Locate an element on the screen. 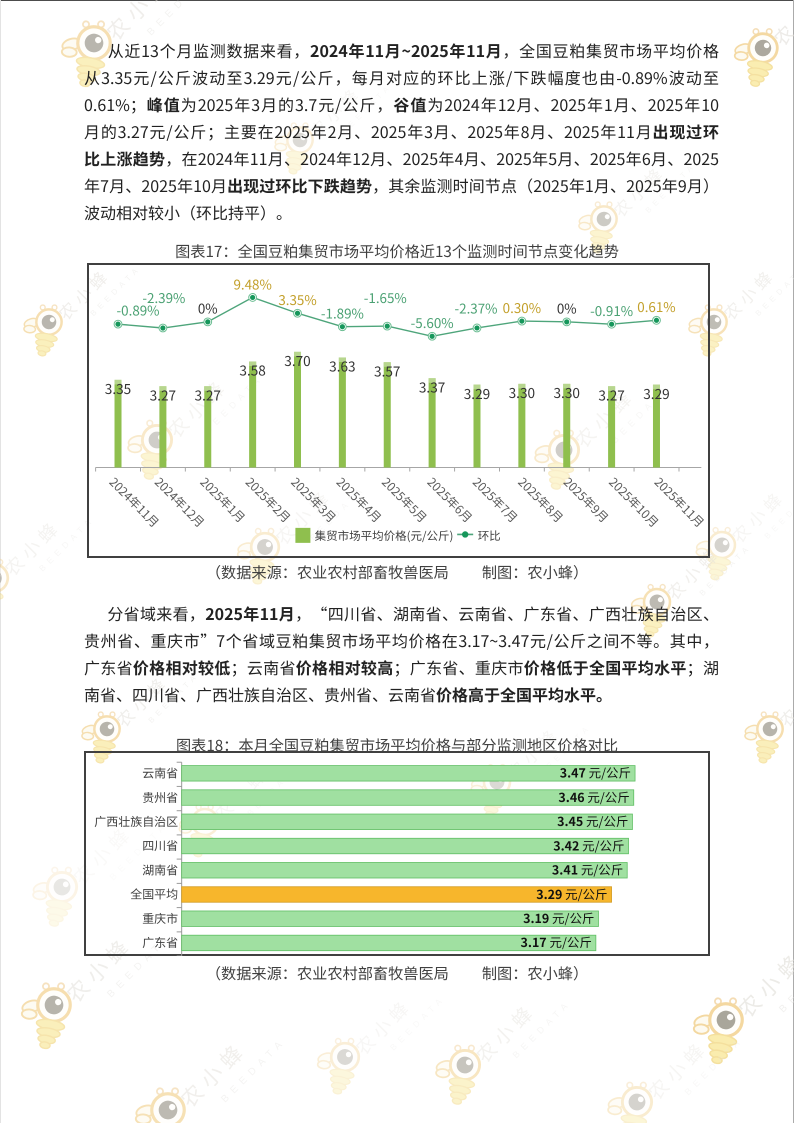 Image resolution: width=794 pixels, height=1123 pixels. svg-text: -2.39% is located at coordinates (163, 297).